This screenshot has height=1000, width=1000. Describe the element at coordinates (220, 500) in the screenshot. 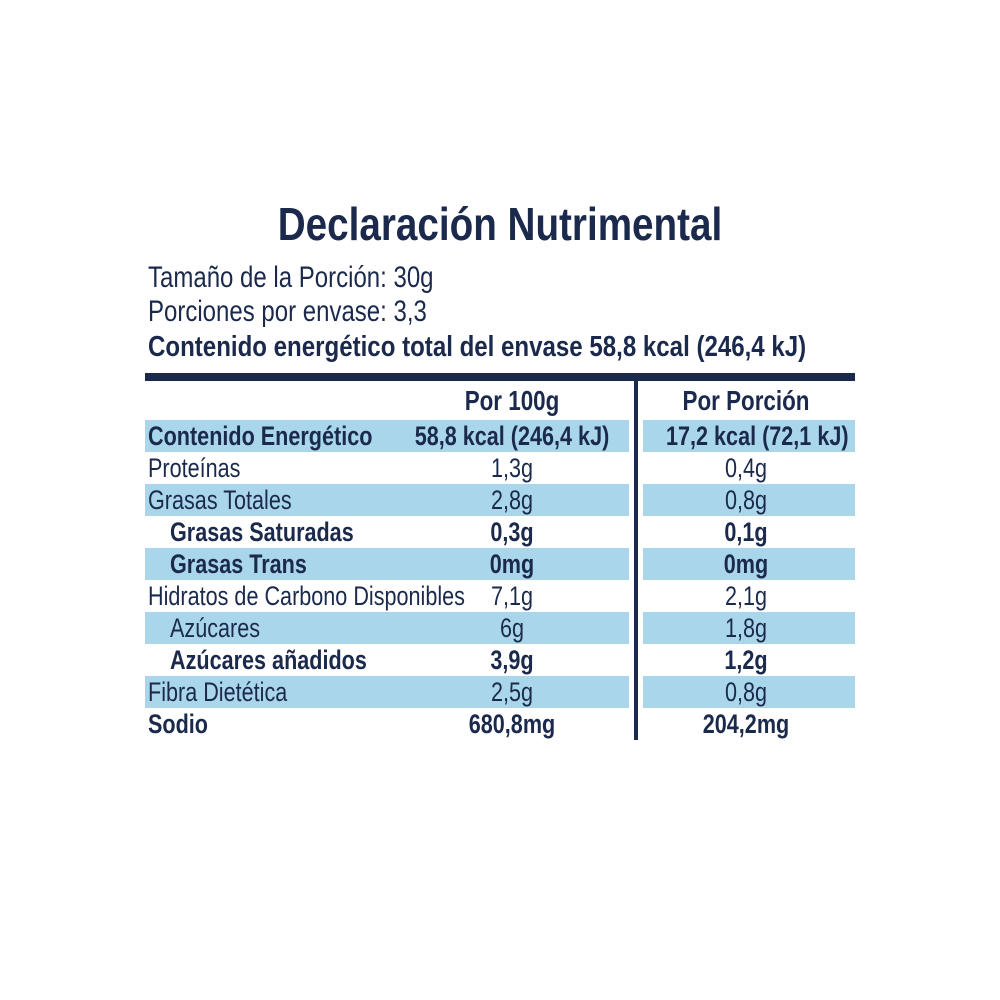

I see `nutrient-label: Grasas Totales` at that location.